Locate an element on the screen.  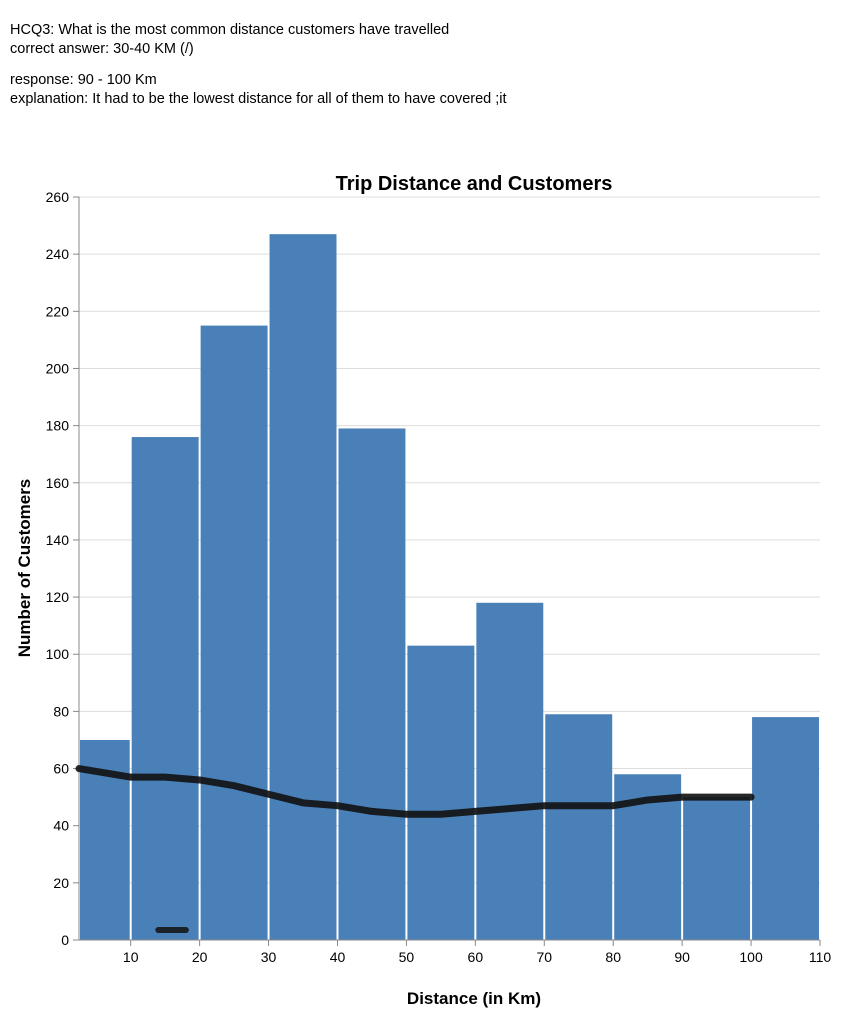
y-tick-label: 40 is located at coordinates (61, 826).